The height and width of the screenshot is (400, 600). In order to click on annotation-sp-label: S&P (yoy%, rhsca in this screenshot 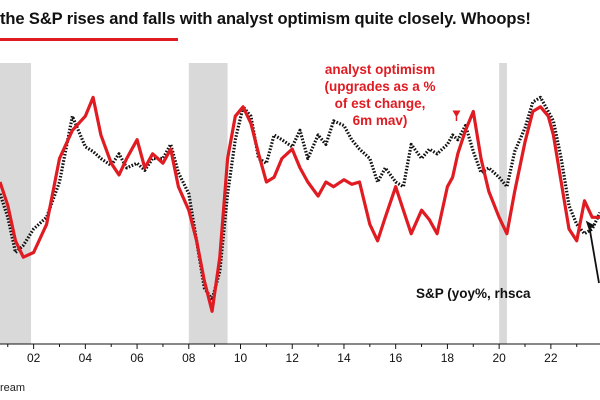, I will do `click(473, 293)`.